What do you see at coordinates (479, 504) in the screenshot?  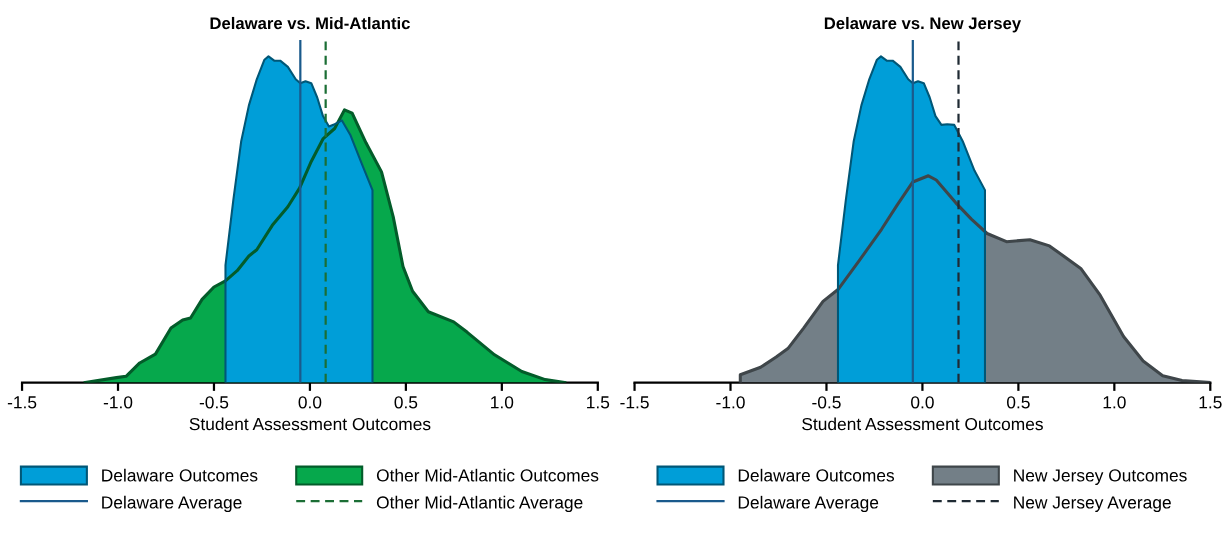 I see `legend-label: Other Mid-Atlantic Average` at bounding box center [479, 504].